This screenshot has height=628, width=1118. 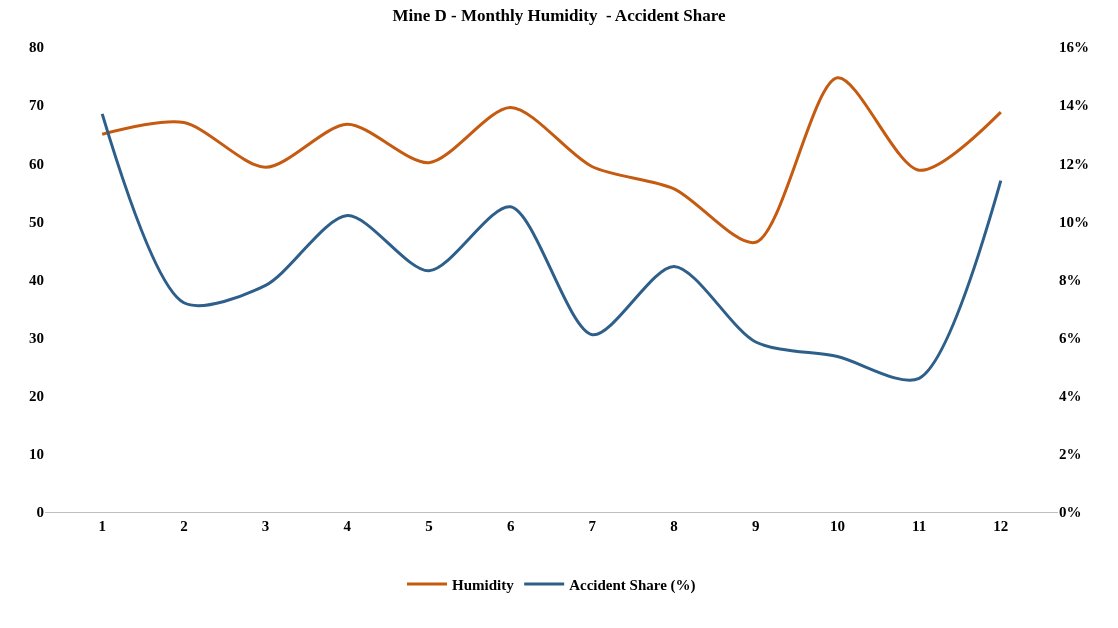 I want to click on x-tick-label: 9, so click(x=755, y=526).